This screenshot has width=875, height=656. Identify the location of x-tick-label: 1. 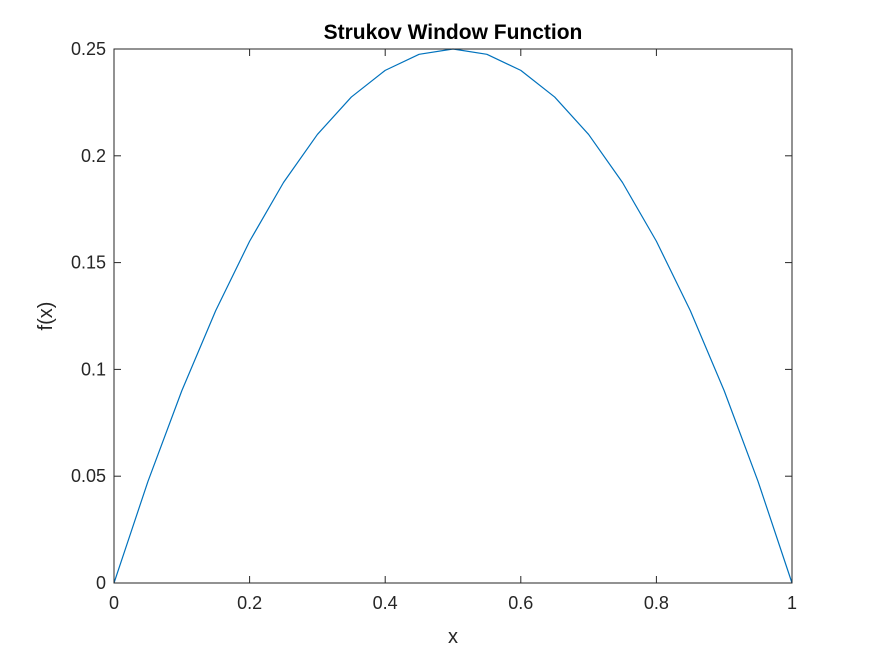
(792, 603).